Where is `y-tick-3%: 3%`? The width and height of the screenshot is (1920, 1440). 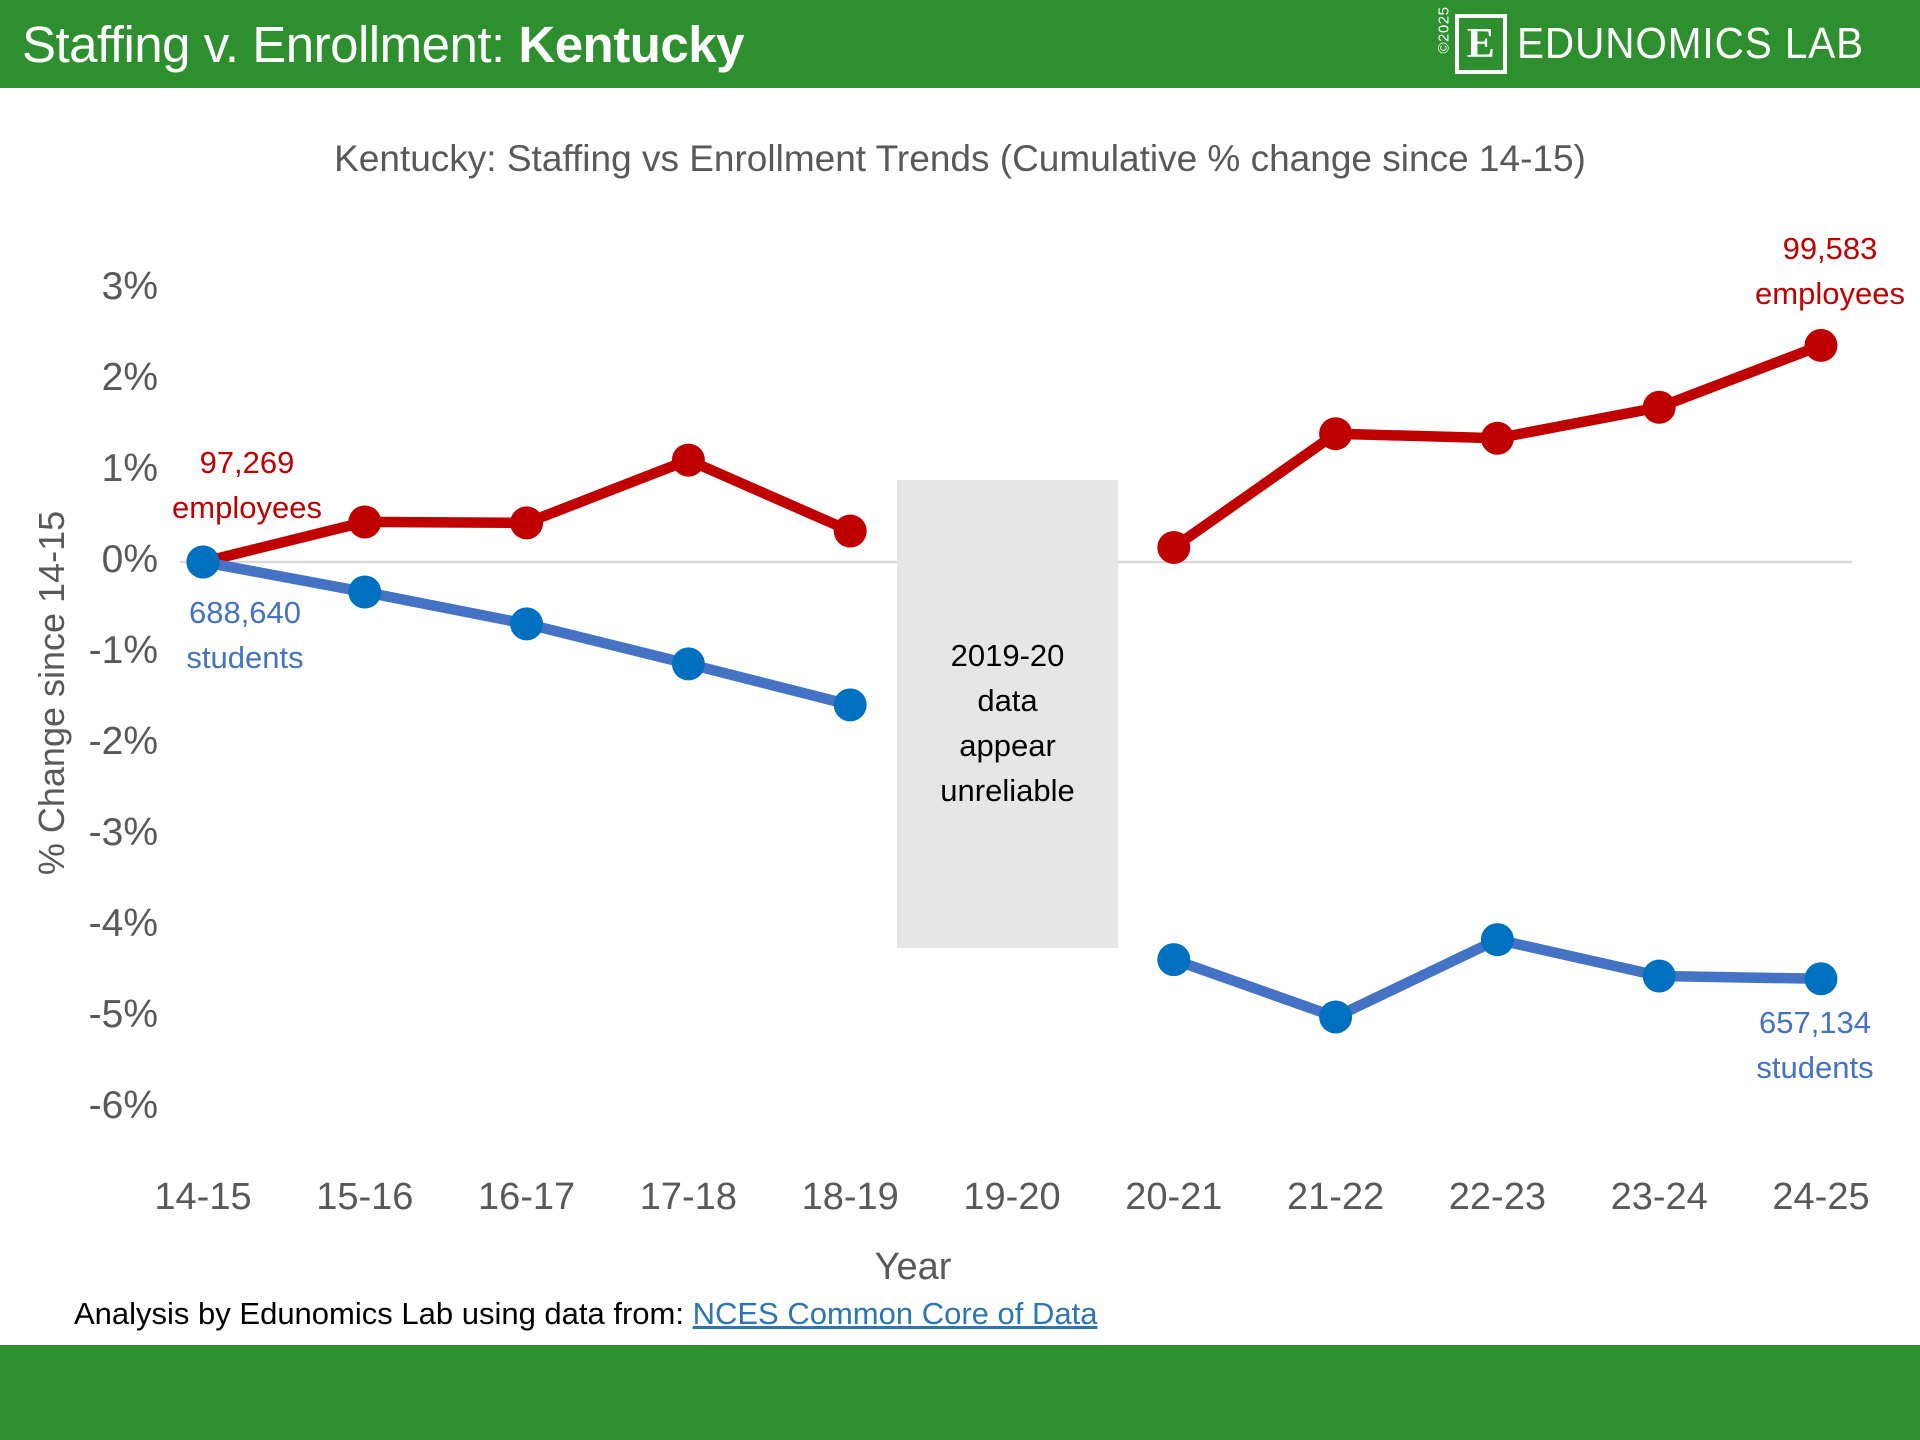
y-tick-3%: 3% is located at coordinates (129, 286).